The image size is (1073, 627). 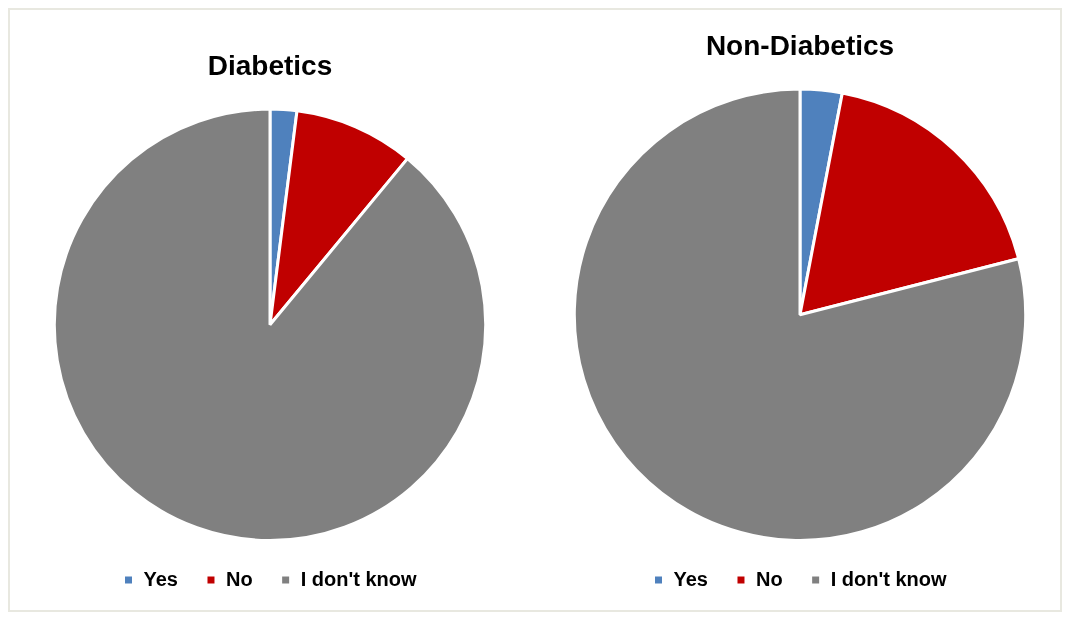 I want to click on chart-title: Diabetics, so click(x=270, y=65).